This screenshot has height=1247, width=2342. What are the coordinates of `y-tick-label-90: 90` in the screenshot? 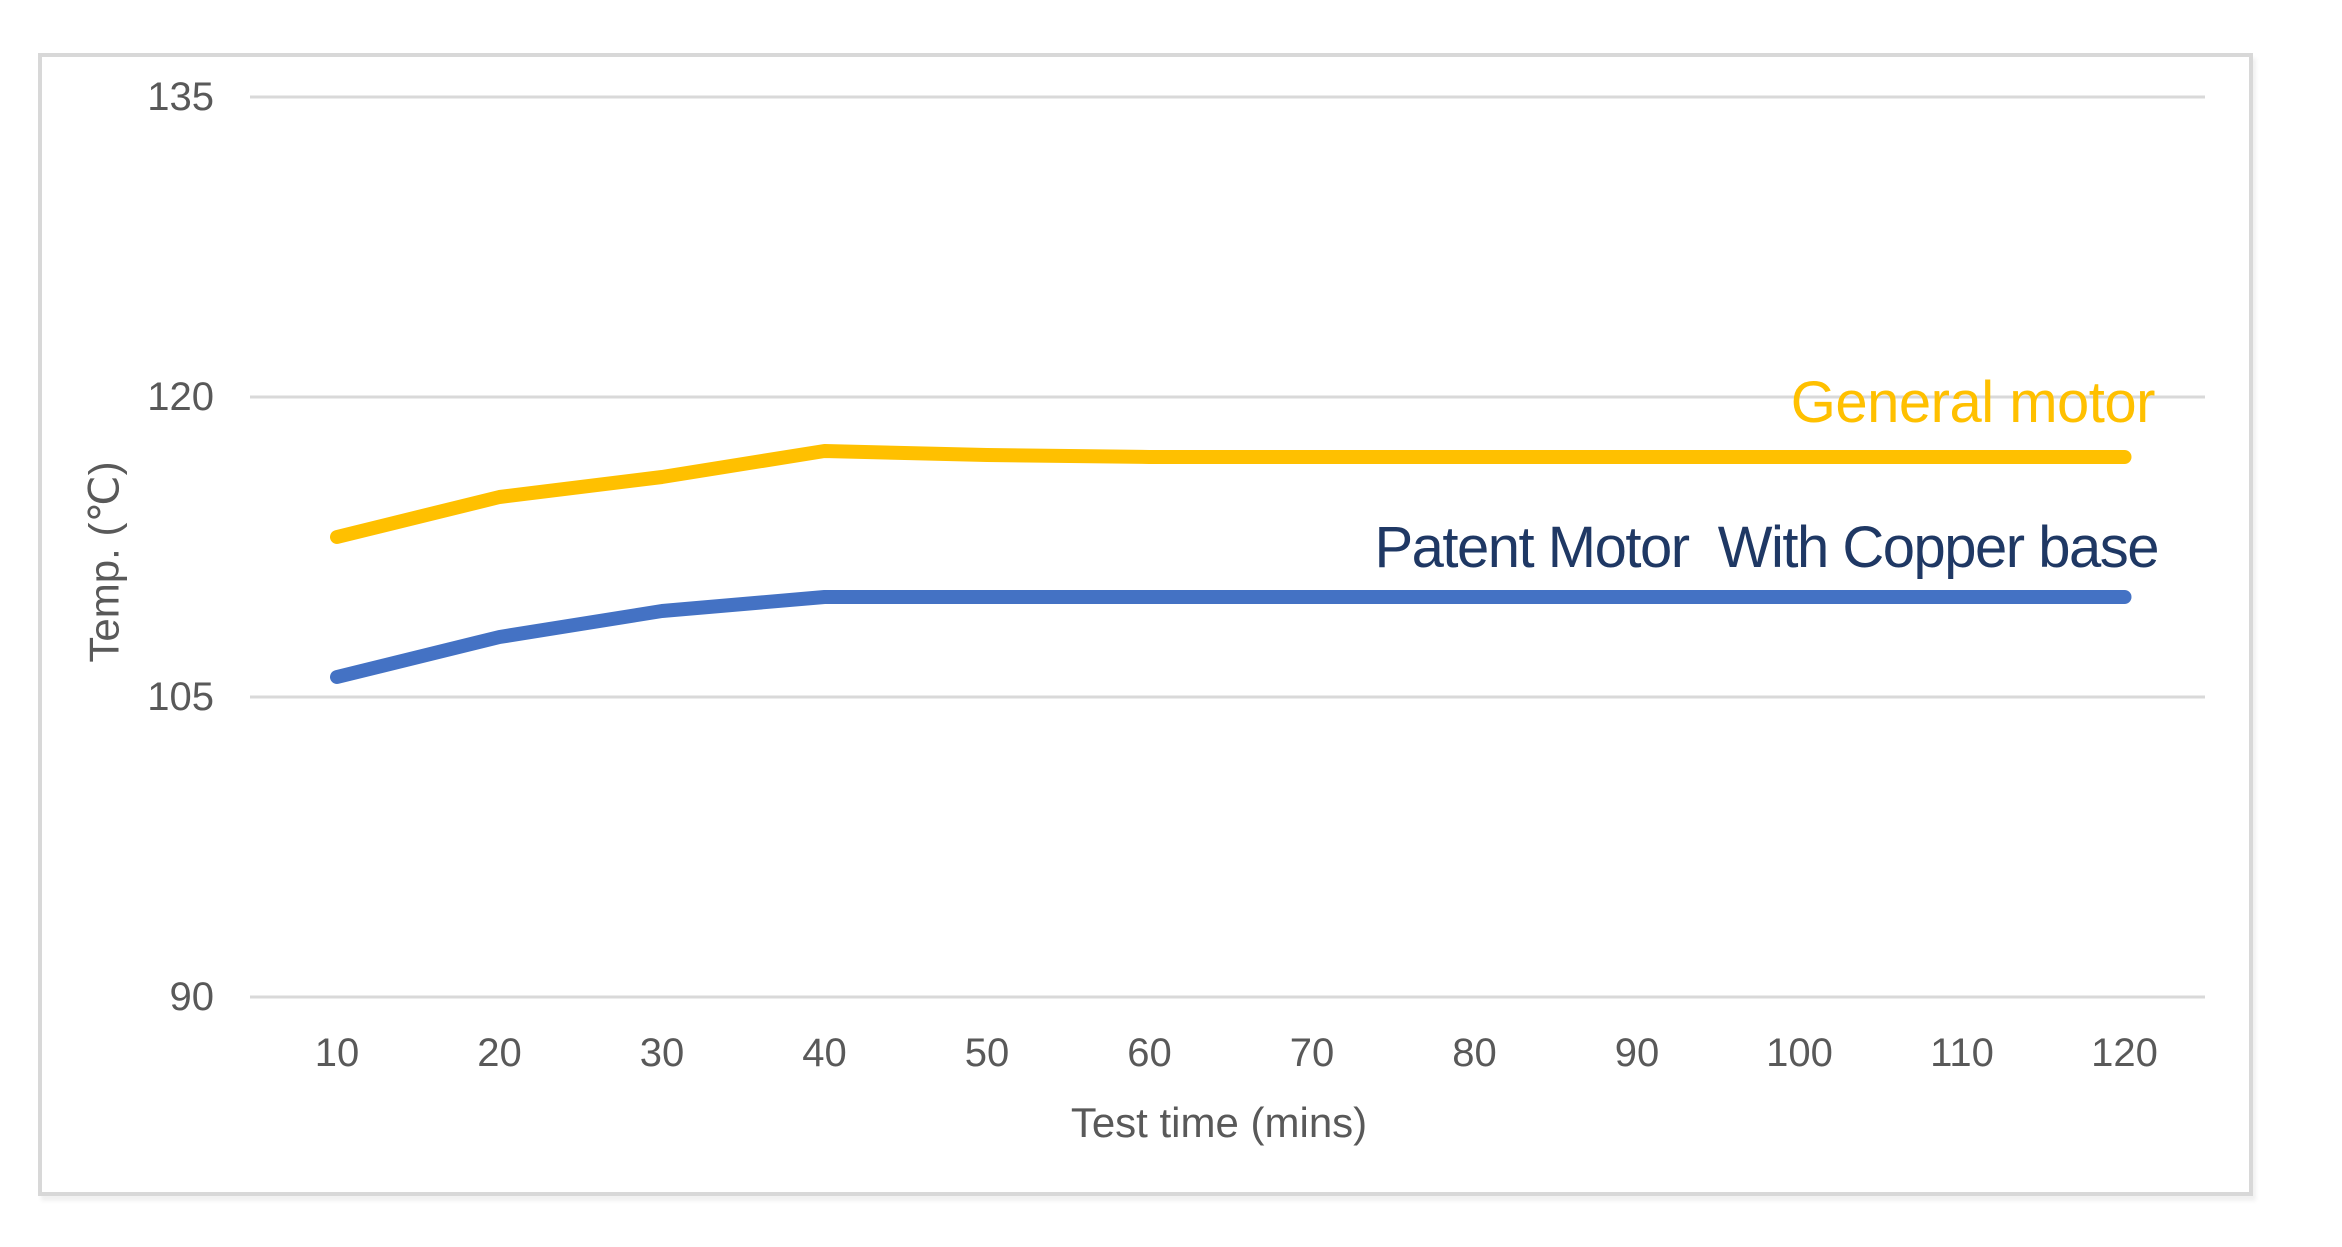 It's located at (192, 997).